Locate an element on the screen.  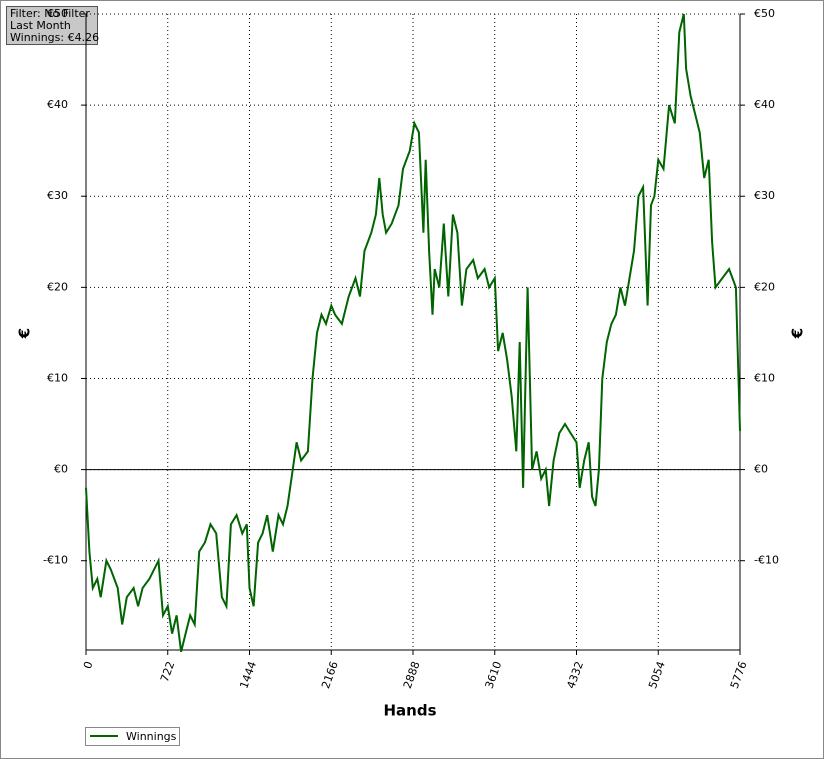
y2-tick-label: €30 is located at coordinates (764, 195).